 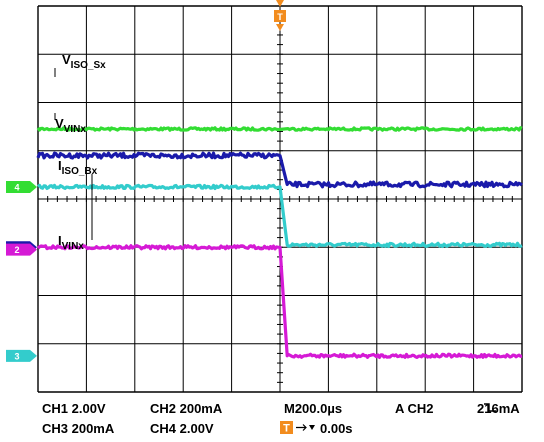 I want to click on channel-4-marker, so click(x=21, y=186).